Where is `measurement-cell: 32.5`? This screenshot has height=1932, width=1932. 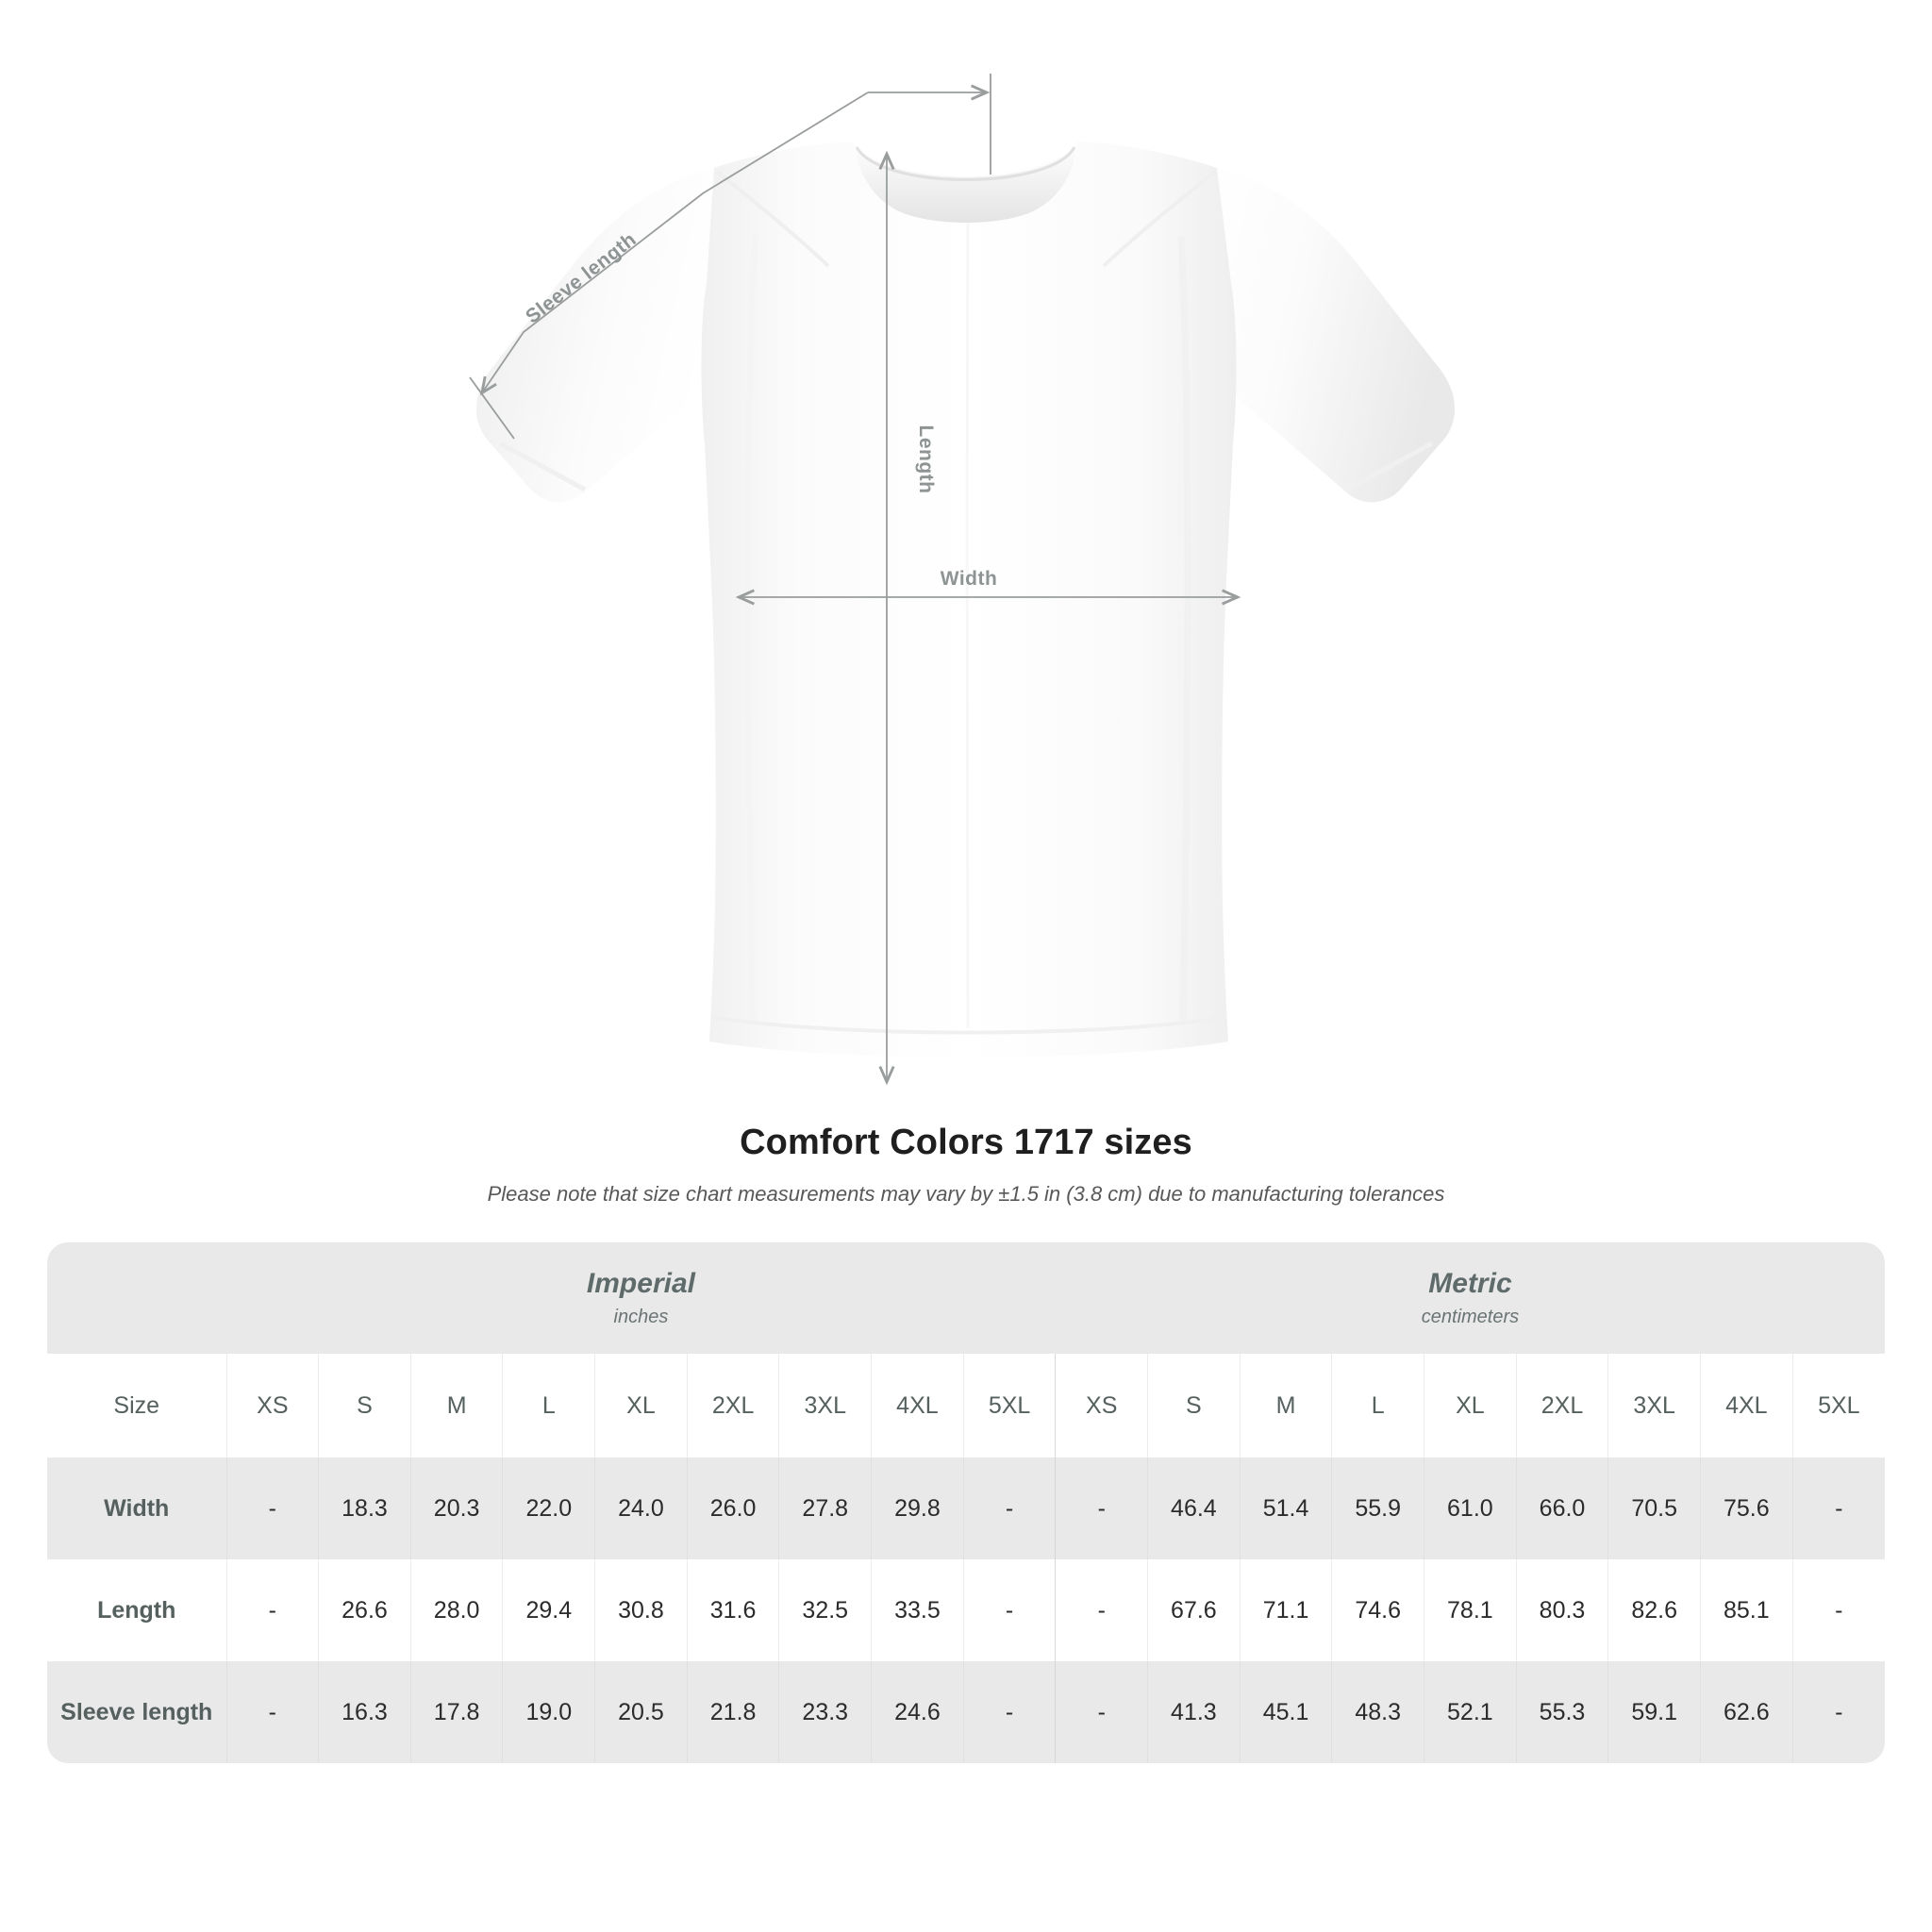 measurement-cell: 32.5 is located at coordinates (825, 1610).